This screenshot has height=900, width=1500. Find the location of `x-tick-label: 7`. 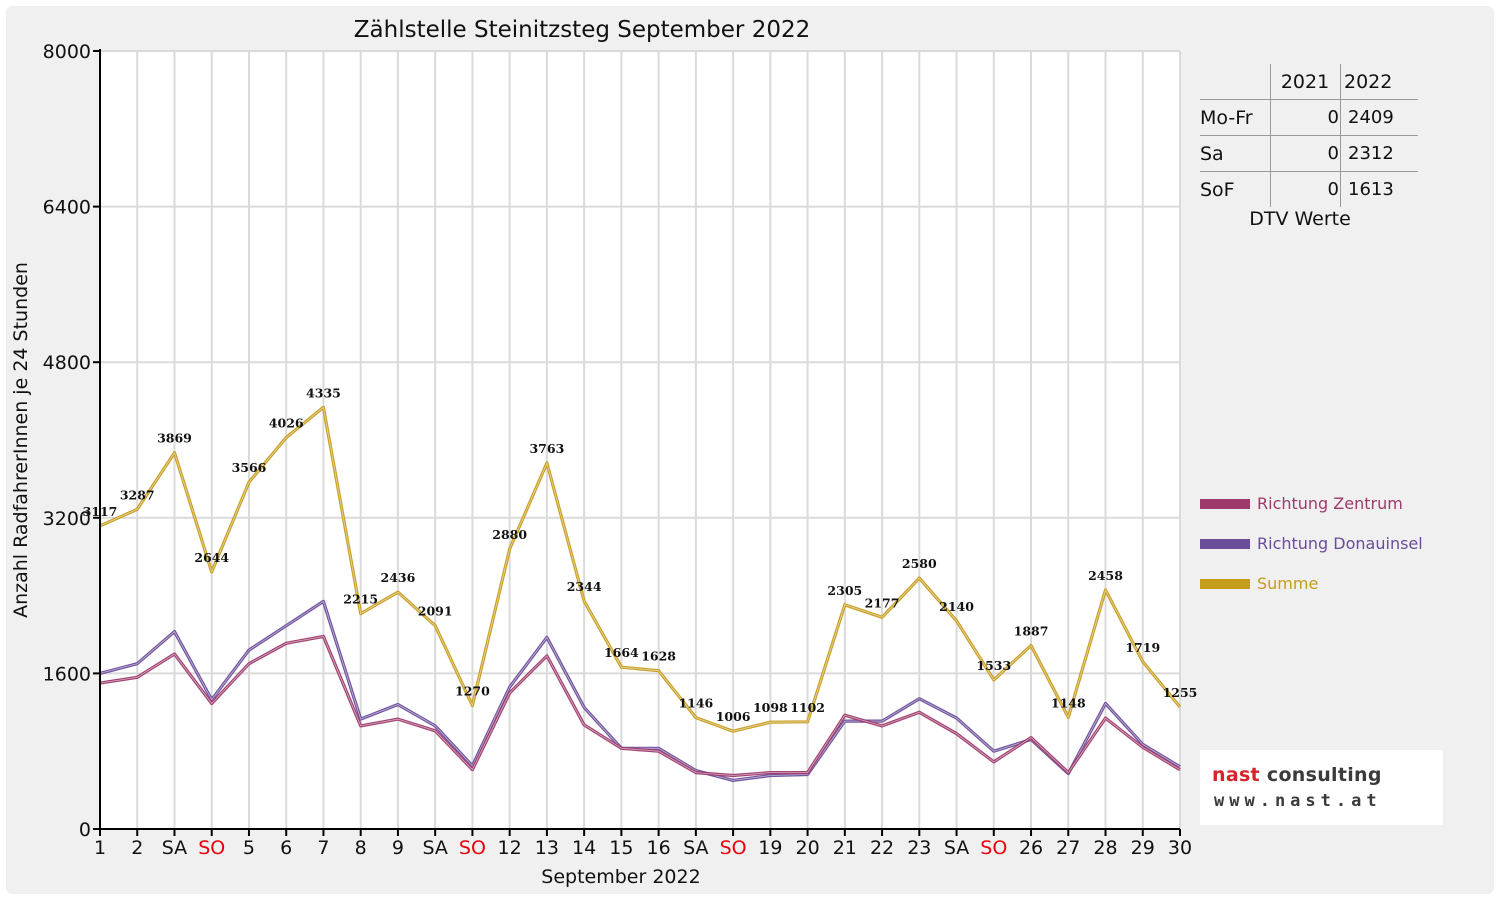

x-tick-label: 7 is located at coordinates (323, 848).